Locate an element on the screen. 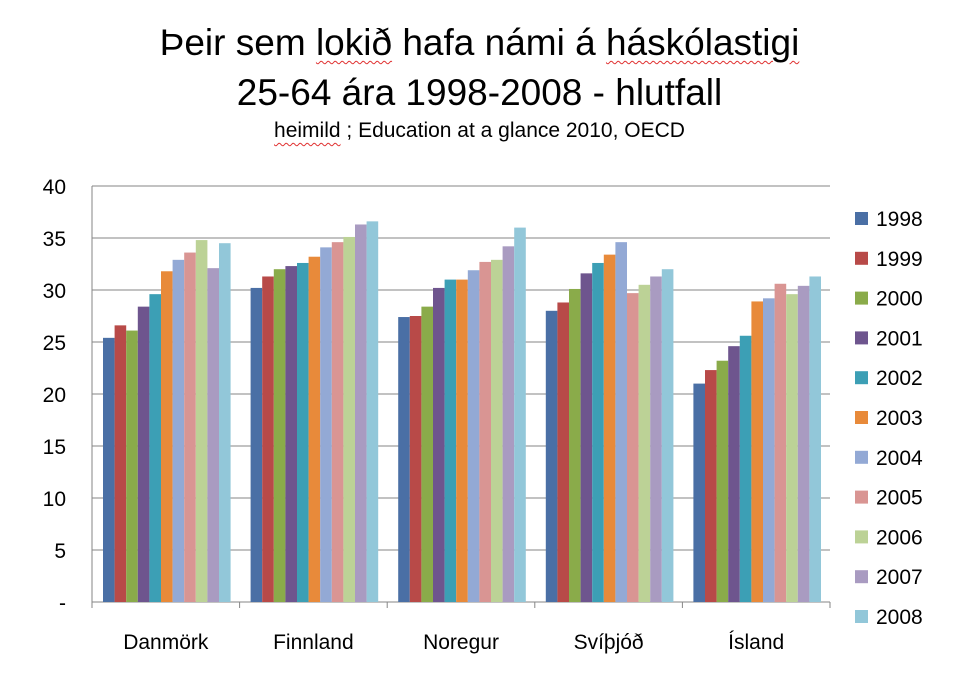 The height and width of the screenshot is (686, 959). y-tick-label: 20 is located at coordinates (54, 395).